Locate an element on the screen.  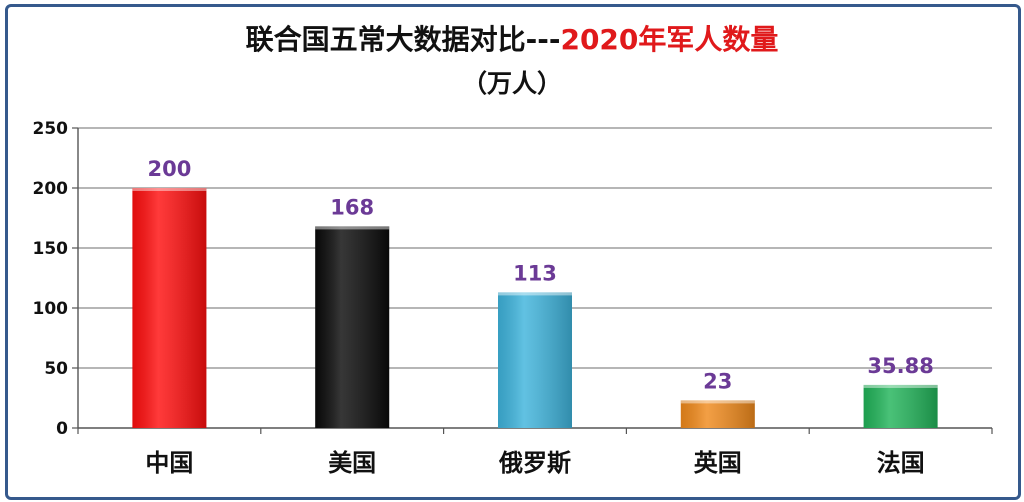
x-tick-label: 美国 is located at coordinates (352, 463).